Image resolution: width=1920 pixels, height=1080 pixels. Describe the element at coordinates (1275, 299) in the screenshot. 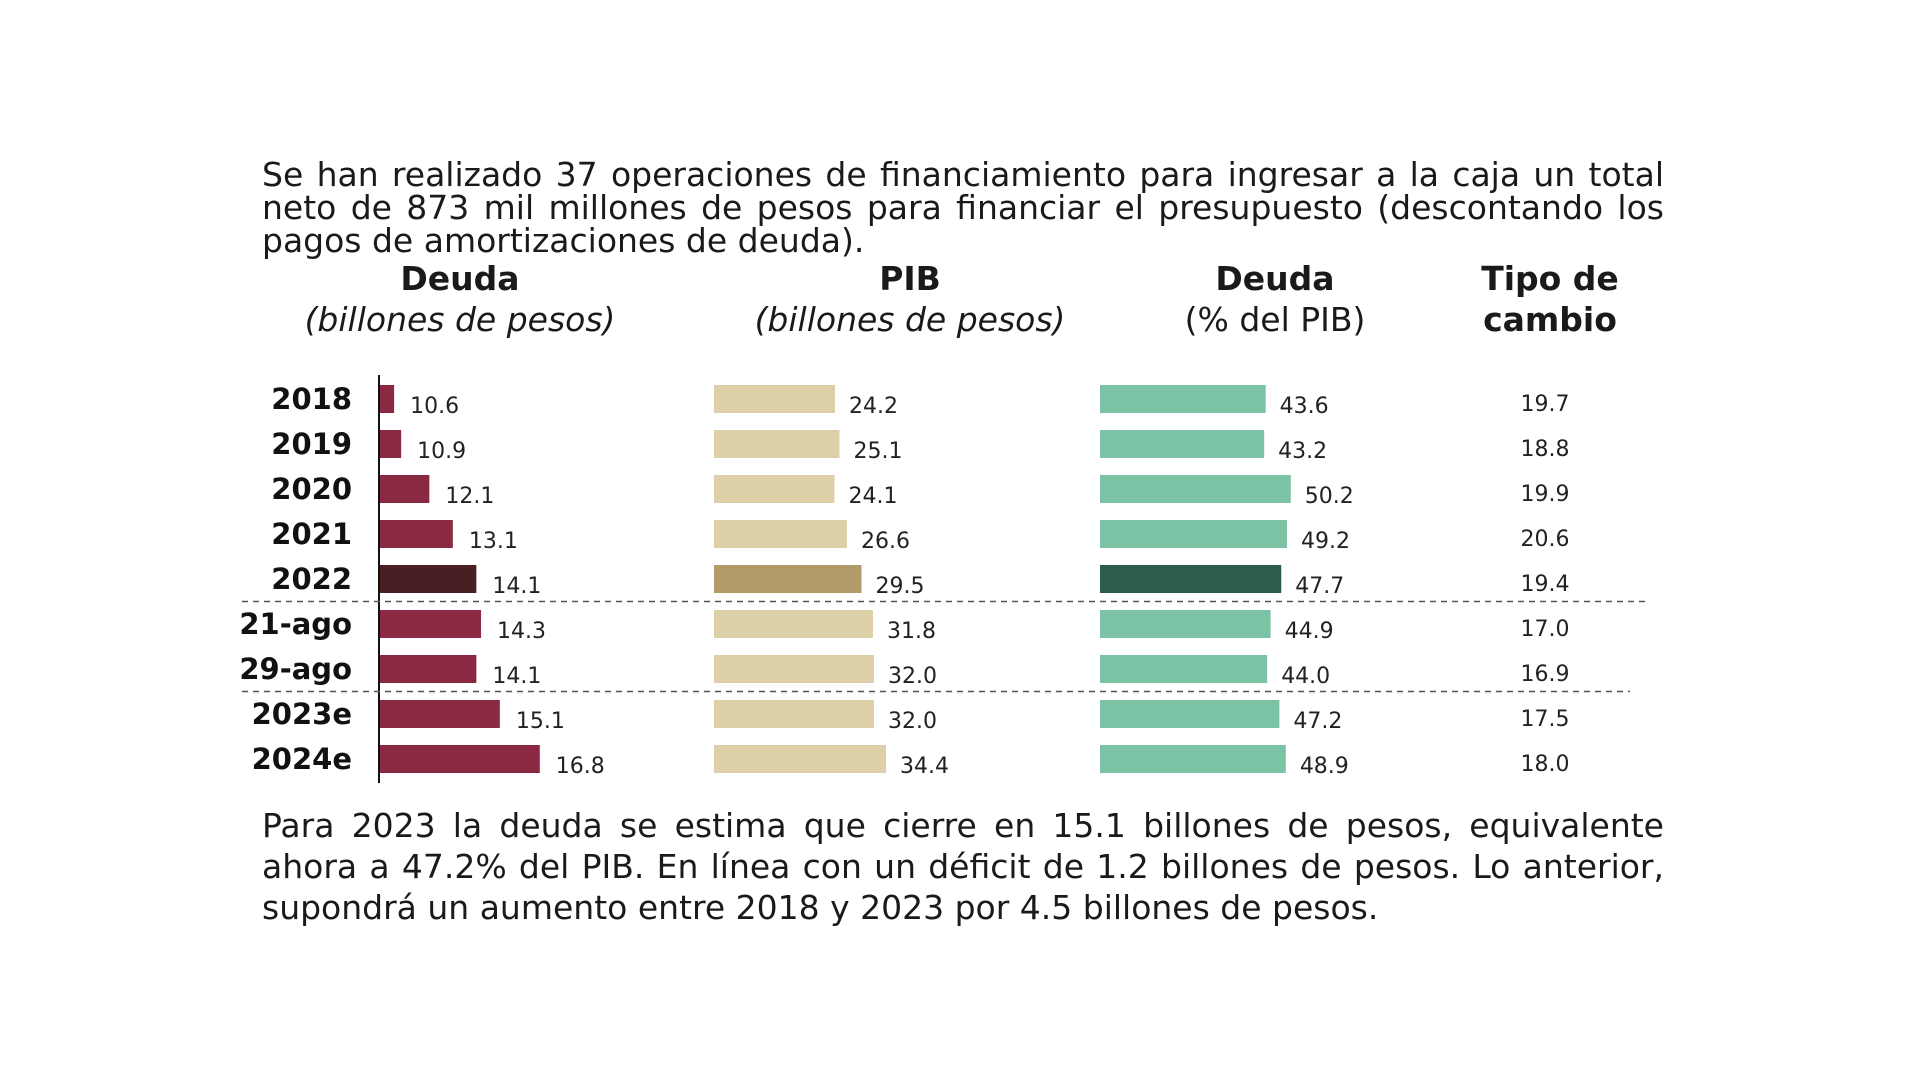

I see `header-deuda-pib: Deuda (% del PIB)` at that location.